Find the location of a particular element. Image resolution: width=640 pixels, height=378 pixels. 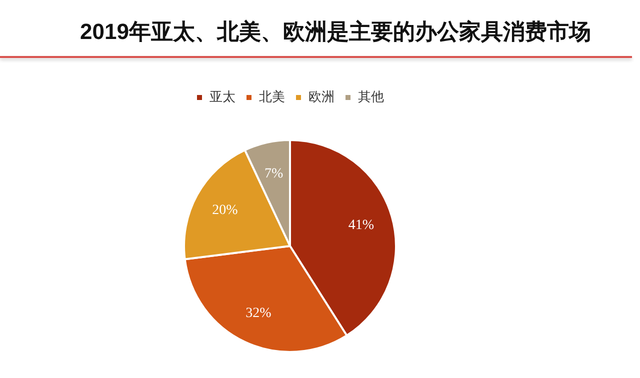

data-label: 41% is located at coordinates (361, 225).